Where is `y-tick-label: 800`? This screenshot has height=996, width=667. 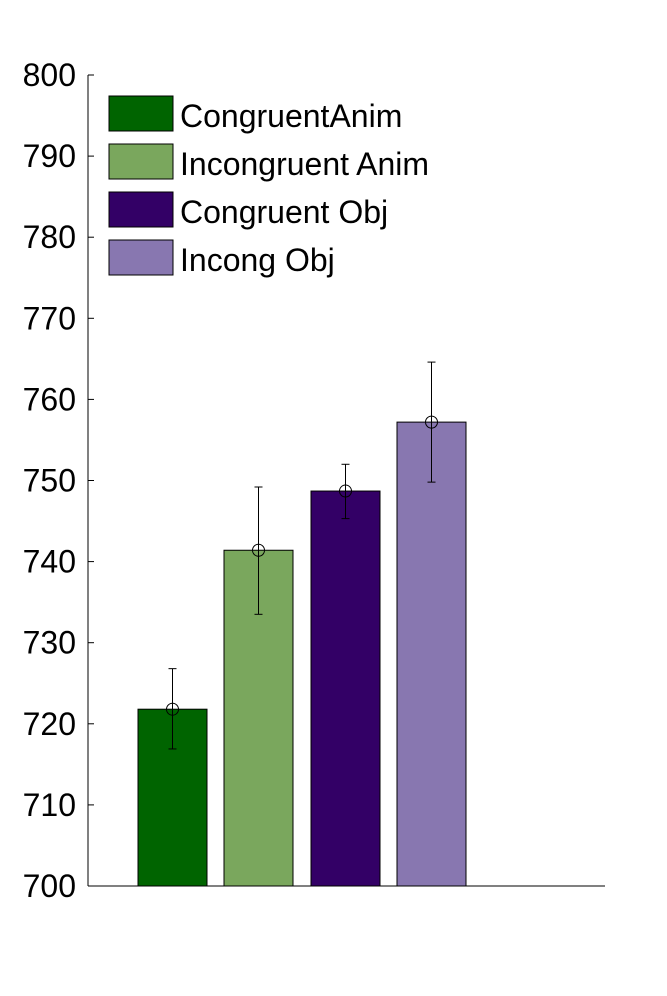
y-tick-label: 800 is located at coordinates (49, 75).